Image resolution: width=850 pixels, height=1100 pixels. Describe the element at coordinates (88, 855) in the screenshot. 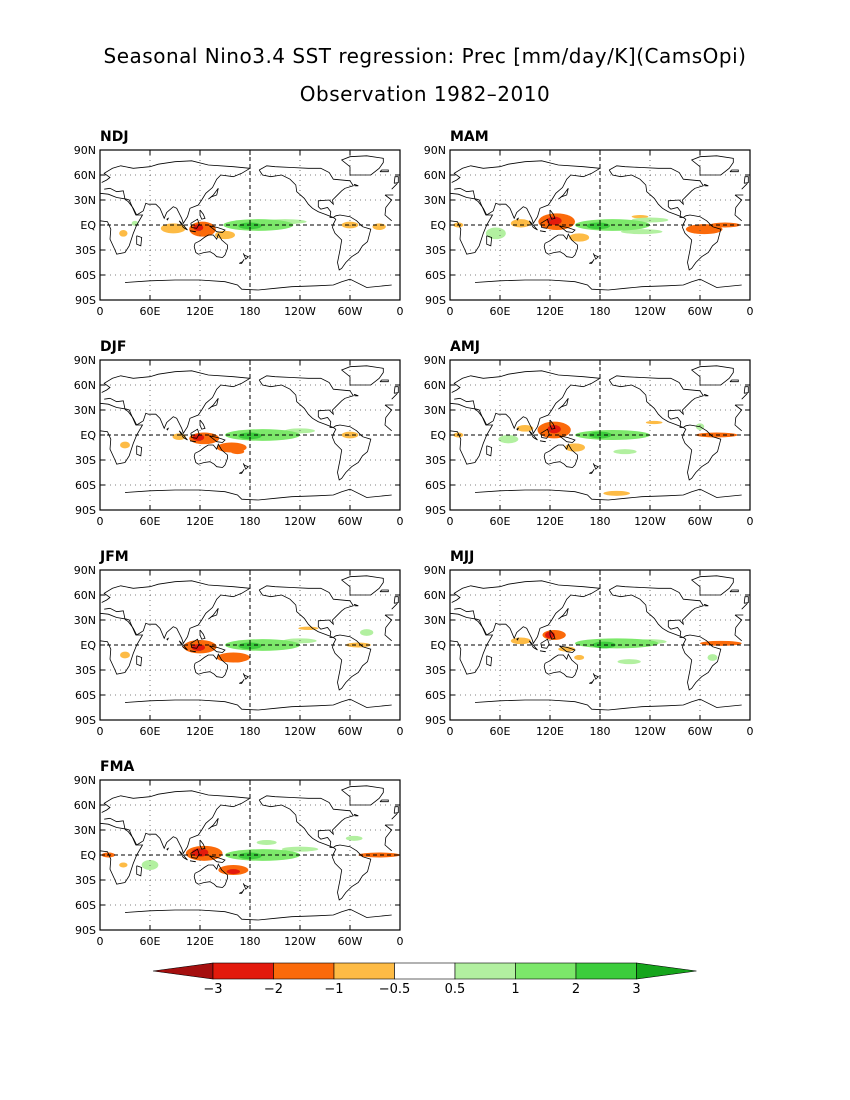

I see `y-tick-label: EQ` at that location.